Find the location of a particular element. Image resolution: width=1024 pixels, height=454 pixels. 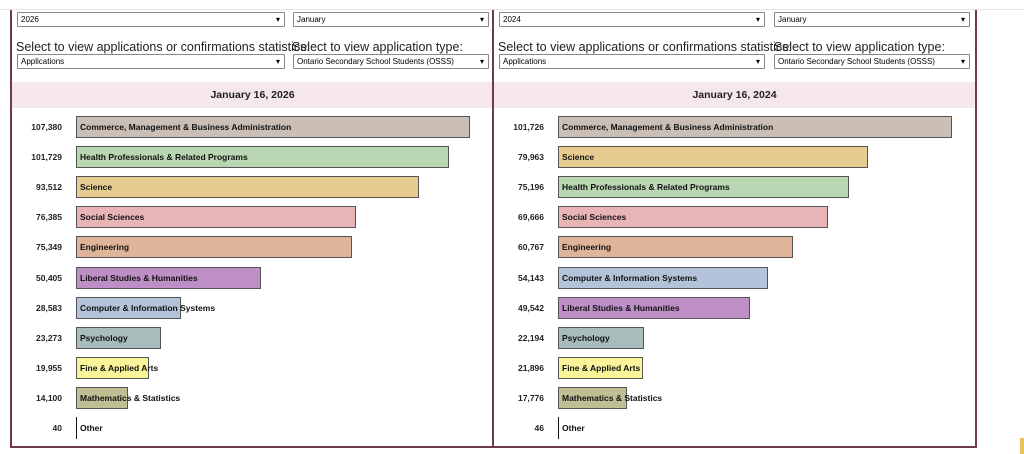

scrollbar-thumb is located at coordinates (1022, 446).